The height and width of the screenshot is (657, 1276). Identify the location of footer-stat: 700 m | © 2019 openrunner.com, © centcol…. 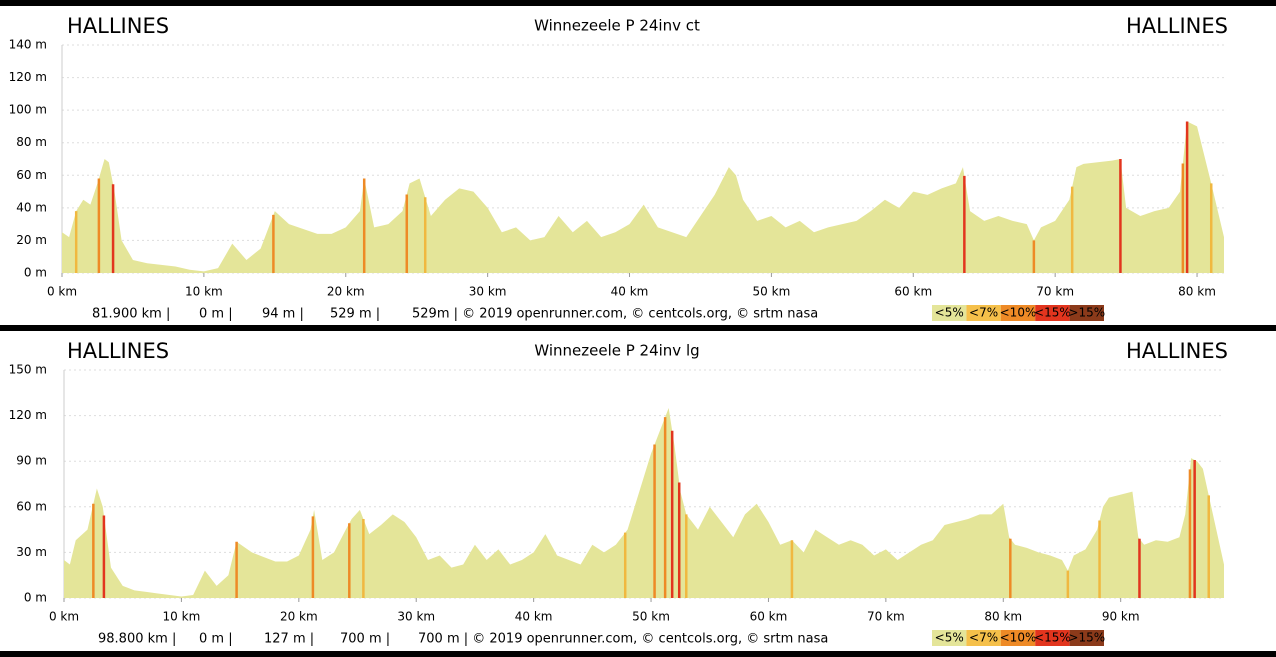
(623, 639).